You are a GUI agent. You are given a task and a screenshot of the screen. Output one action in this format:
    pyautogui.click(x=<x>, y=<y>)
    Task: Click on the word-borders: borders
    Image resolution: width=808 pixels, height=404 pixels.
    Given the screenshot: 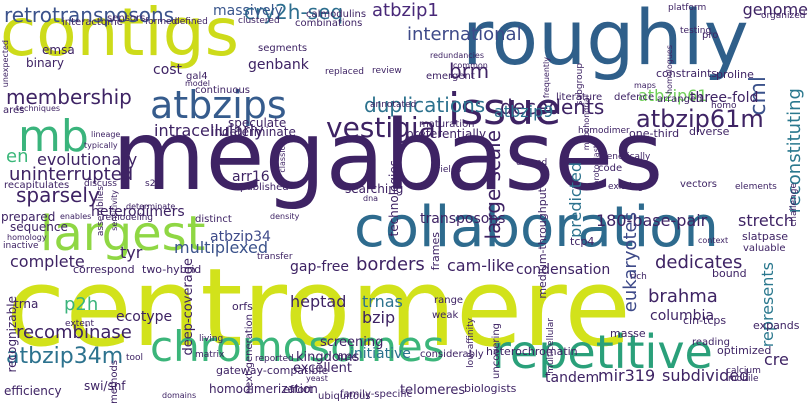 What is the action you would take?
    pyautogui.click(x=390, y=264)
    